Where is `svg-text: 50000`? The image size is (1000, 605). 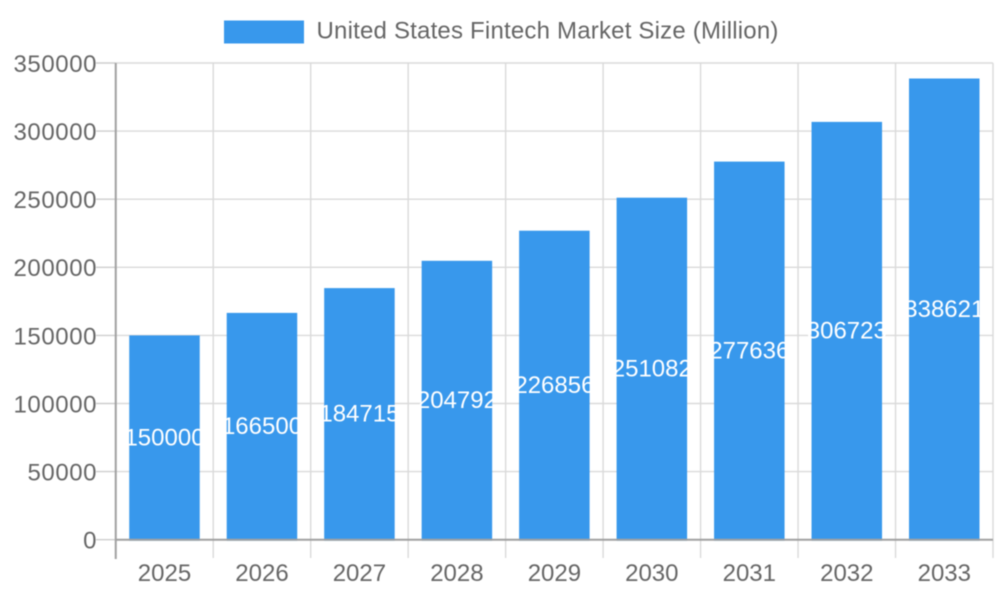 svg-text: 50000 is located at coordinates (62, 473).